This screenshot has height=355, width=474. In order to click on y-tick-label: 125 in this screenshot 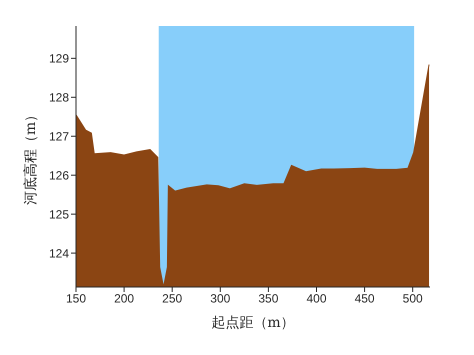, I will do `click(59, 214)`.